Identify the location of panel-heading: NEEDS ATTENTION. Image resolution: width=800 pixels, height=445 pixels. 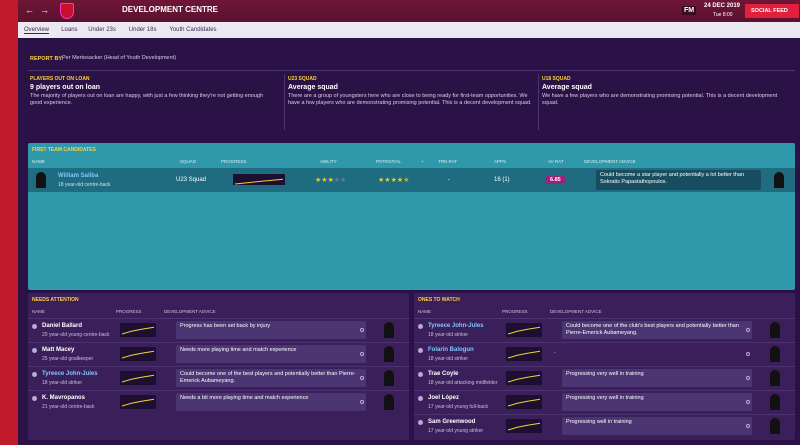
(55, 300).